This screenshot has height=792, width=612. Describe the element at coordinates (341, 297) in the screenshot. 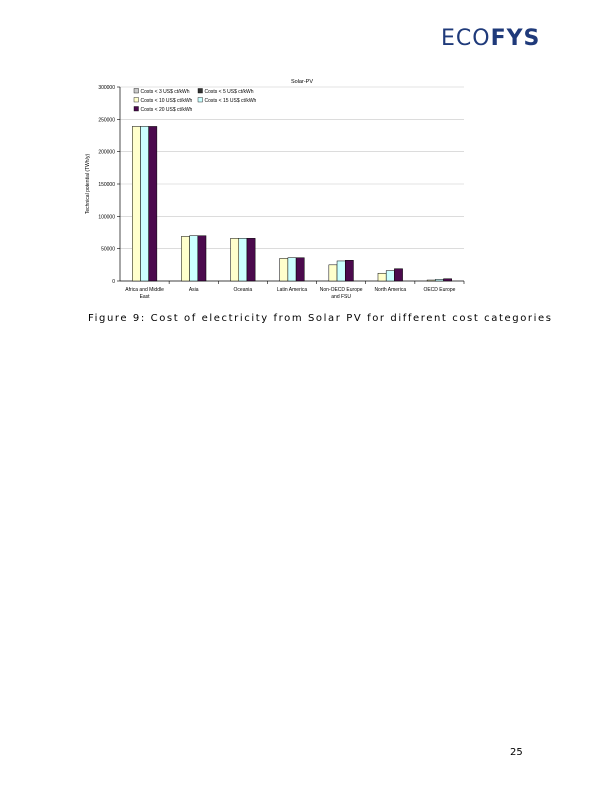

I see `x-tick-label: and FSU` at that location.